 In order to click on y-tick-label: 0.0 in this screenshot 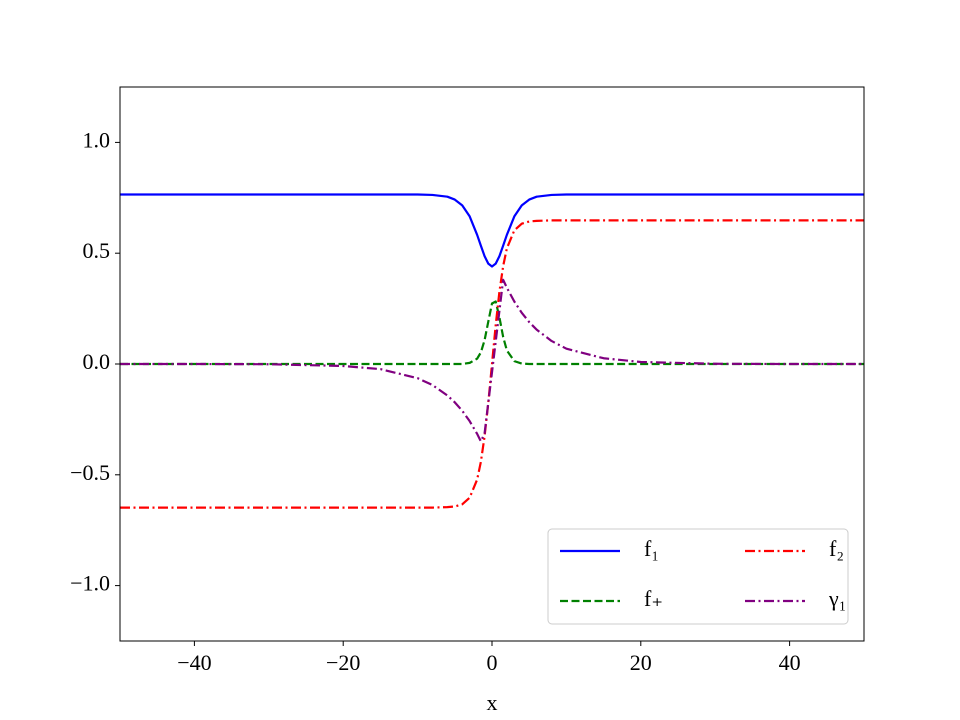, I will do `click(97, 361)`.